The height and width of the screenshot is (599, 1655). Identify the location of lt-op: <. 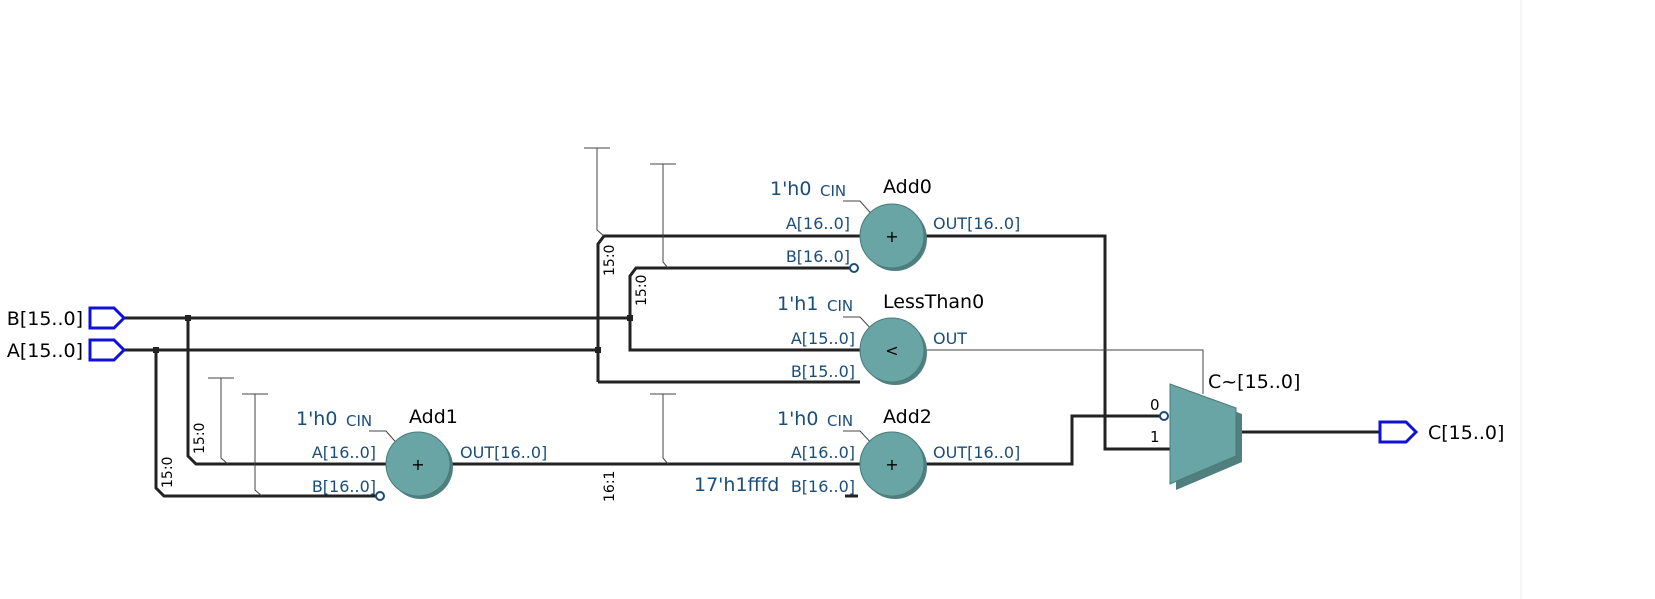
(891, 350).